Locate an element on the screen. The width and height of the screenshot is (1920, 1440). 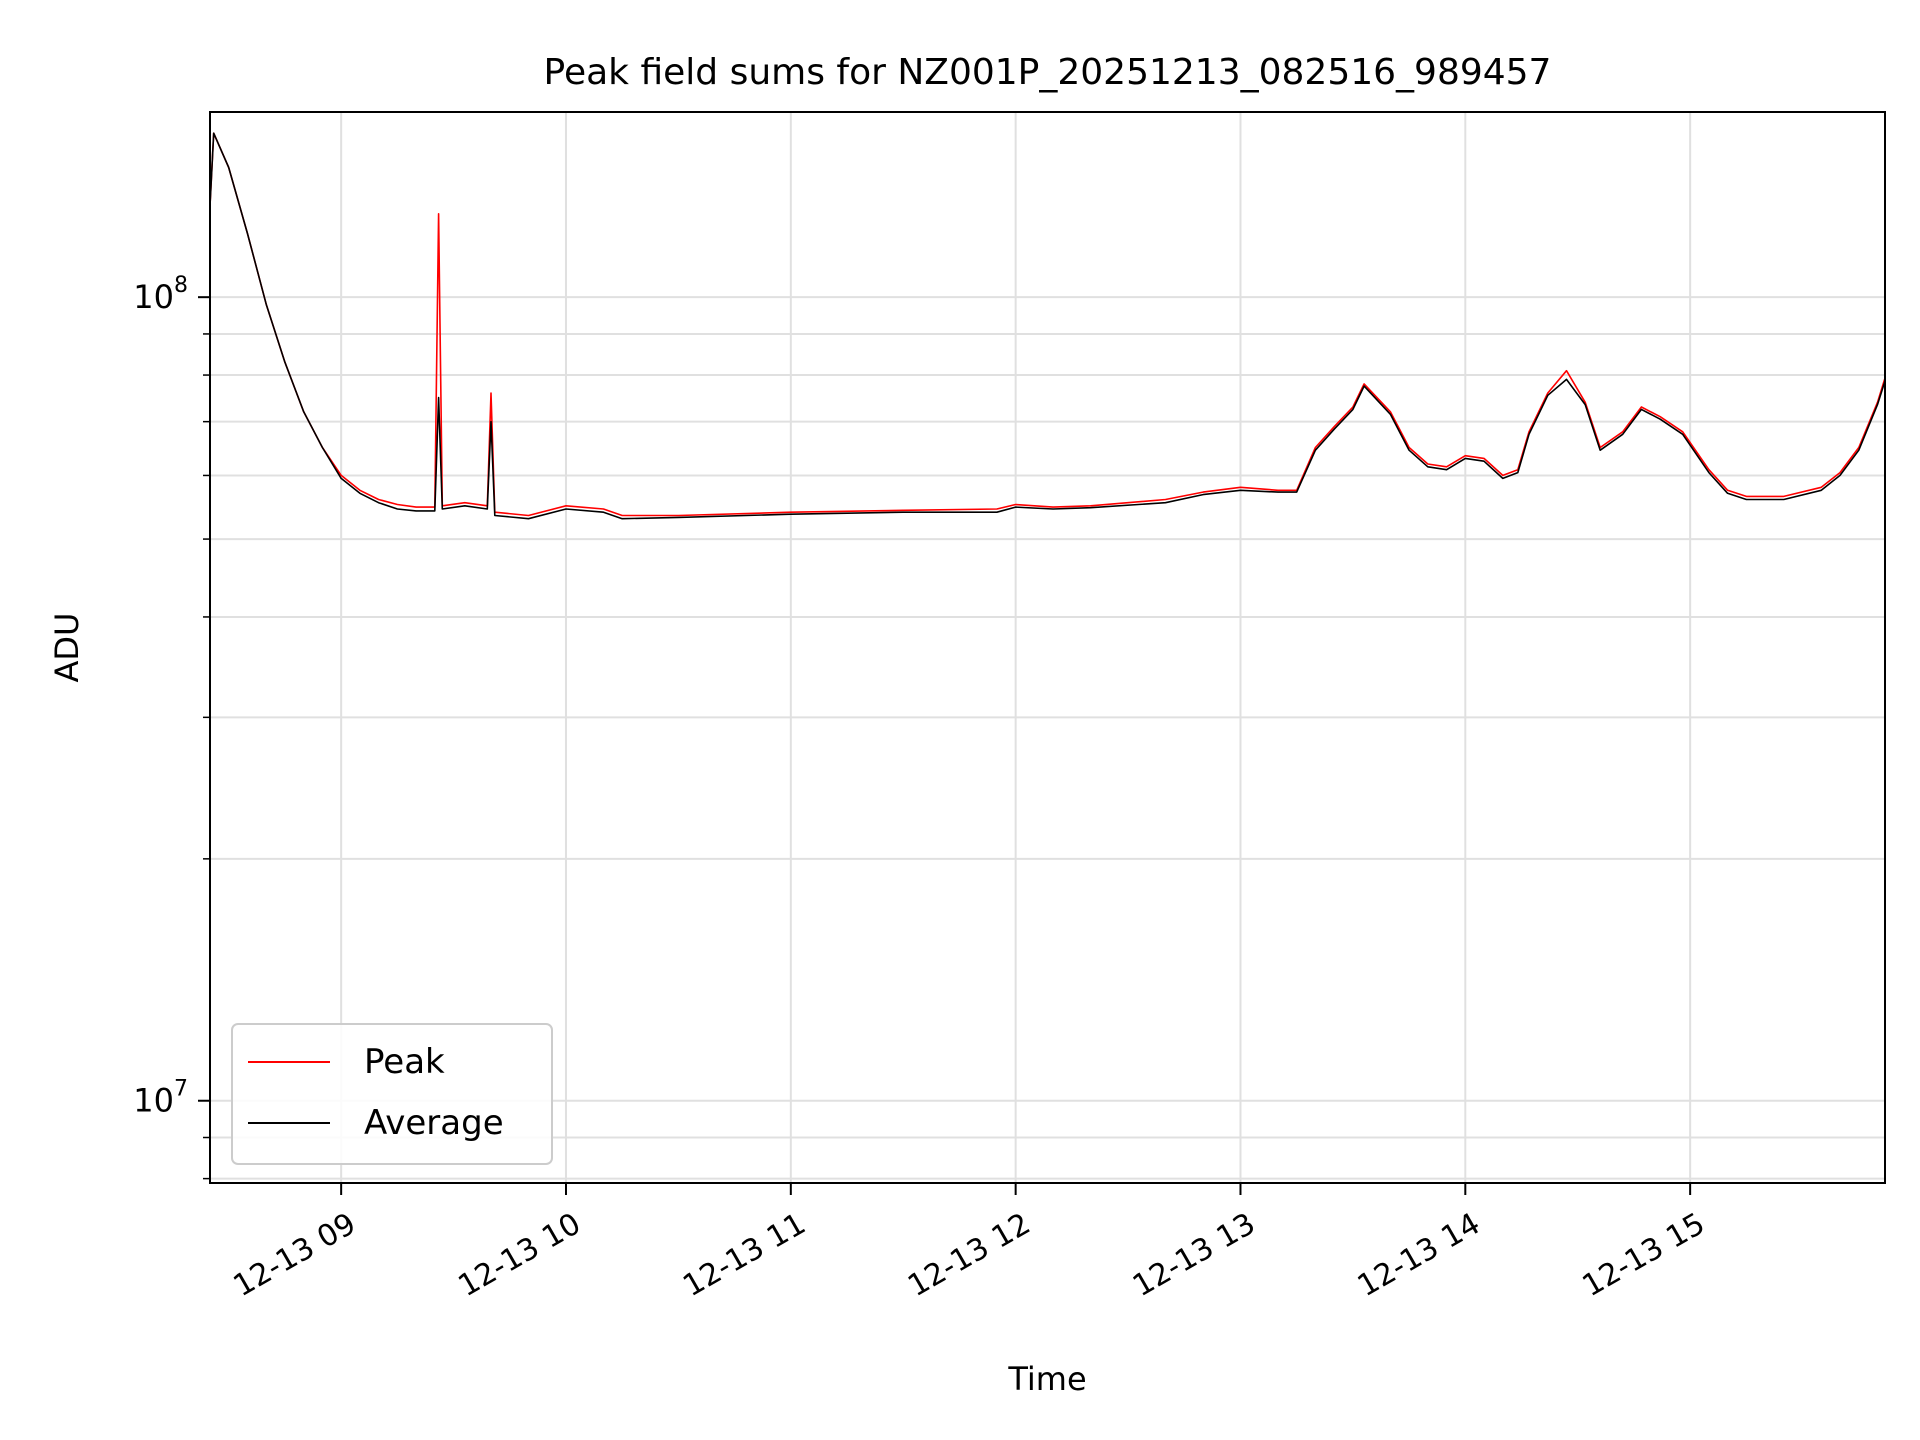
x-tick-label: 12-13 15 is located at coordinates (1644, 1255).